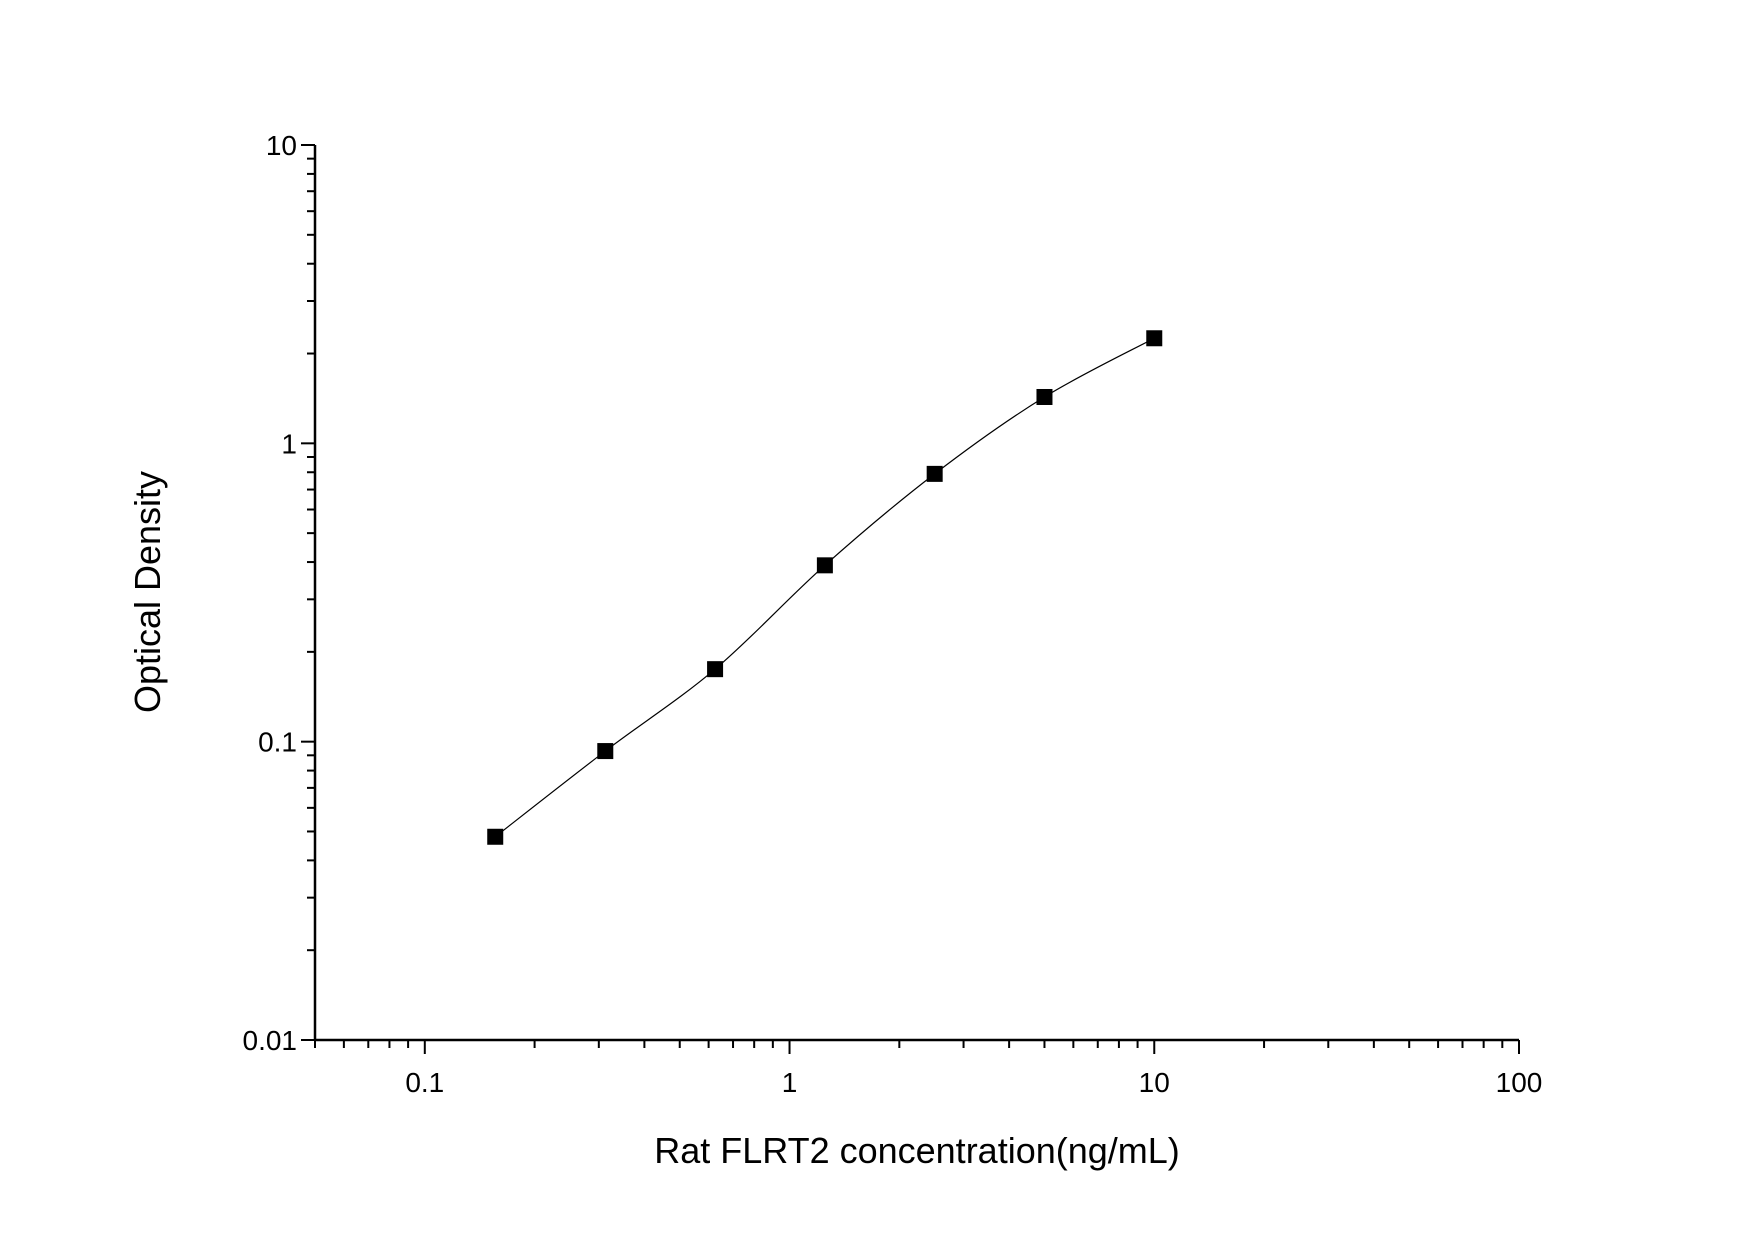  Describe the element at coordinates (289, 443) in the screenshot. I see `y-tick-label: 1` at that location.